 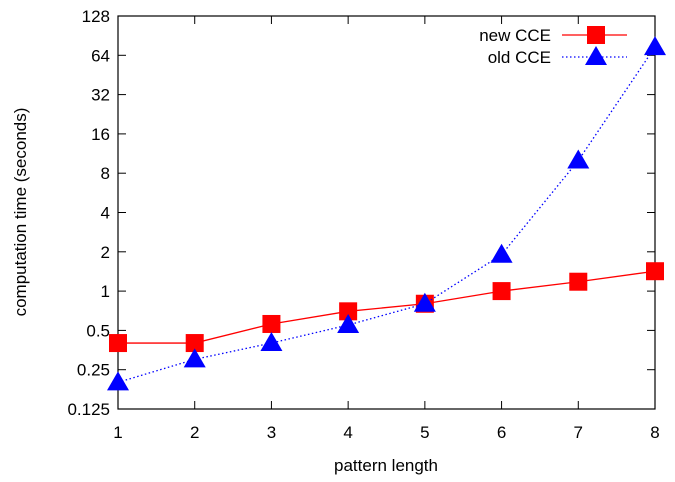 What do you see at coordinates (194, 432) in the screenshot?
I see `x-tick-label: 2` at bounding box center [194, 432].